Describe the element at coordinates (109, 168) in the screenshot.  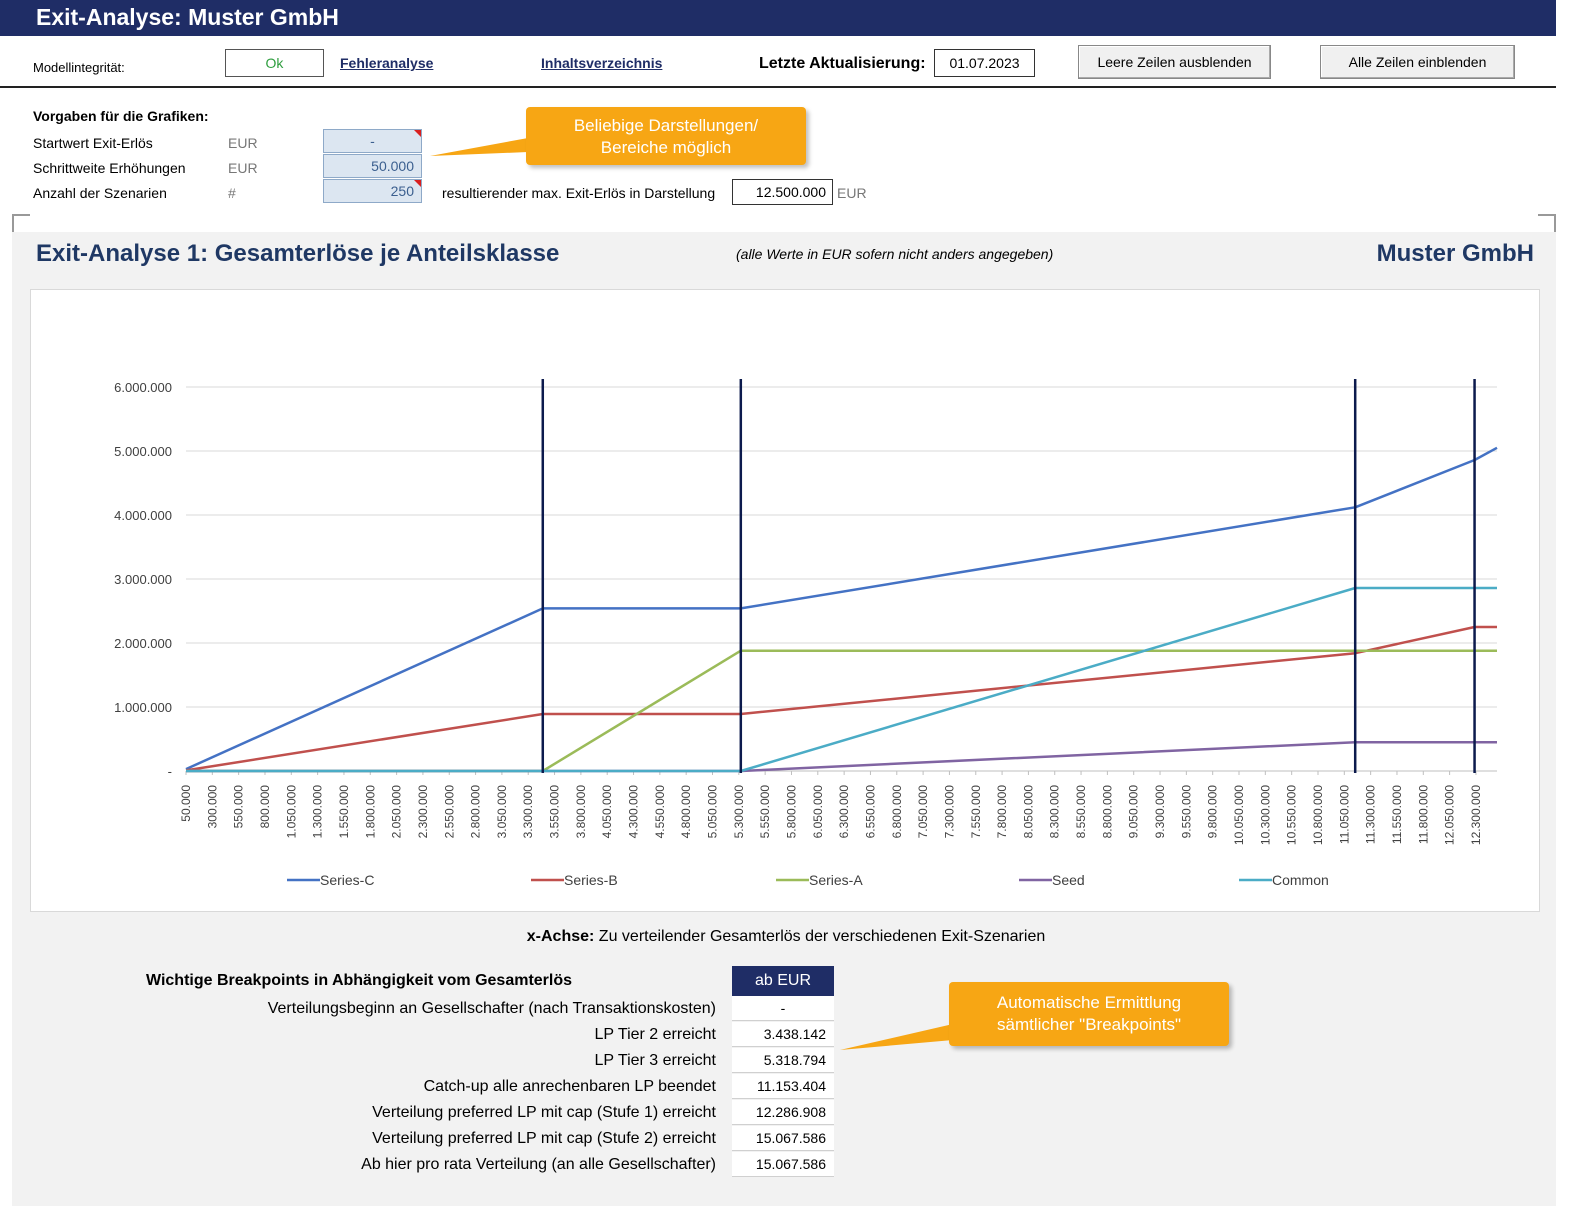
I see `step-size-label: Schrittweite Erhöhungen` at that location.